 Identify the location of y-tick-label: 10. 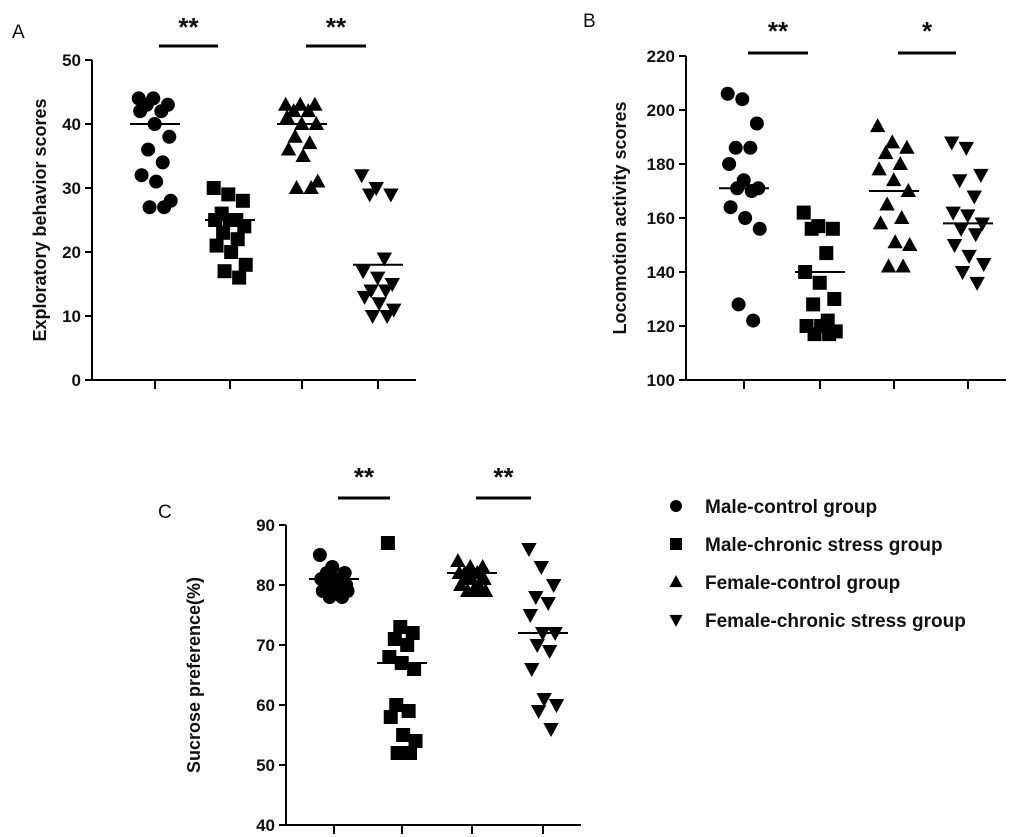
(71, 316).